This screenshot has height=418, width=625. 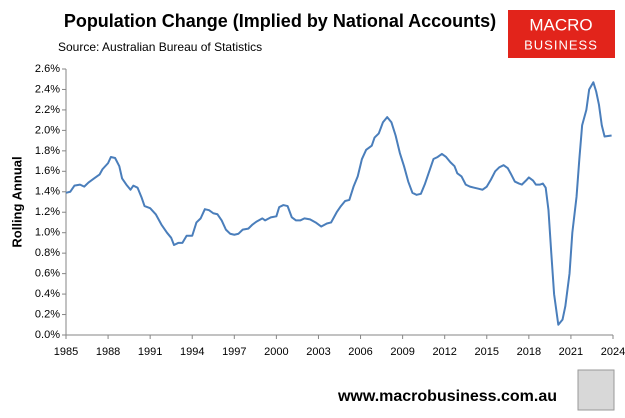 I want to click on y-tick-label: 2.0%, so click(x=47, y=130).